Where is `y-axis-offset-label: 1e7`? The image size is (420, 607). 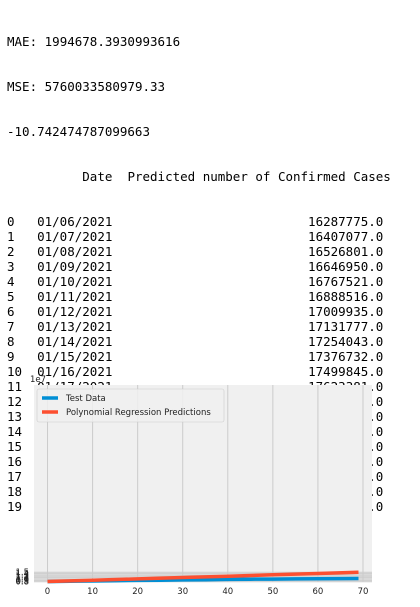
y-axis-offset-label: 1e7 is located at coordinates (38, 380).